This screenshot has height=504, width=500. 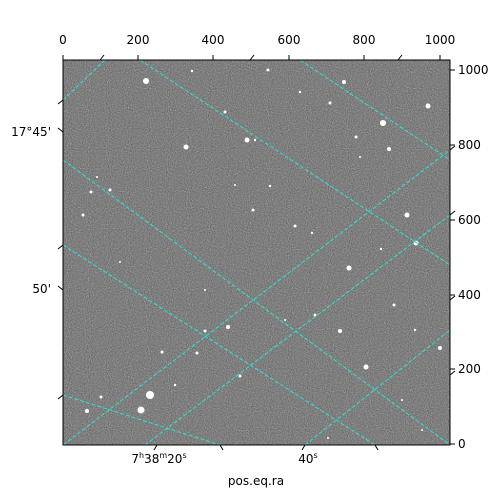 I want to click on right-tick-label: 200, so click(x=469, y=369).